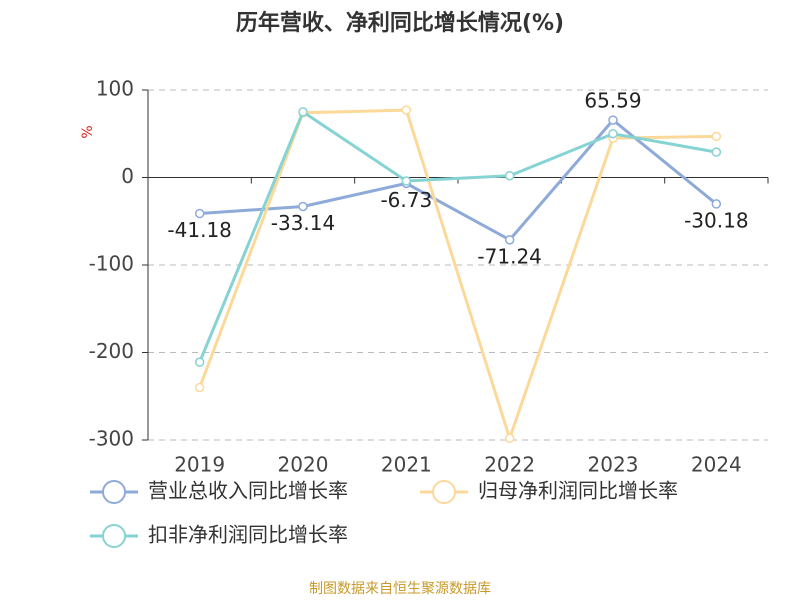 This screenshot has width=800, height=600. I want to click on legend-label: 营业总收入同比增长率, so click(248, 491).